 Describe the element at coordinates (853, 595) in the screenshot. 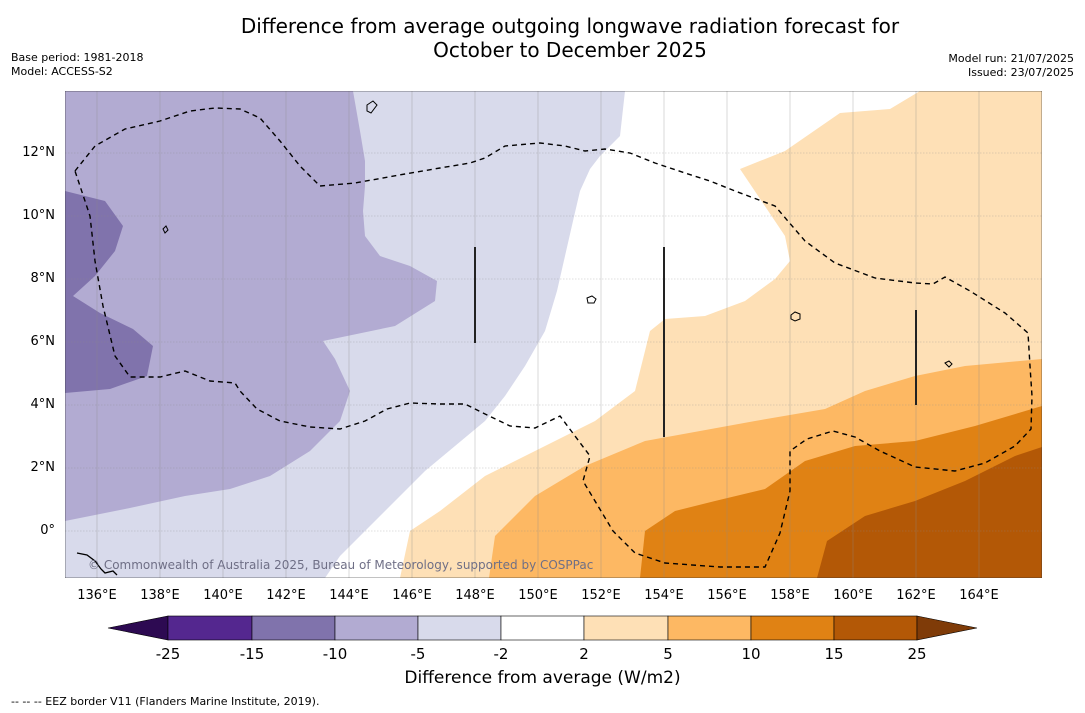

I see `lon-label-160e: 160°E` at that location.